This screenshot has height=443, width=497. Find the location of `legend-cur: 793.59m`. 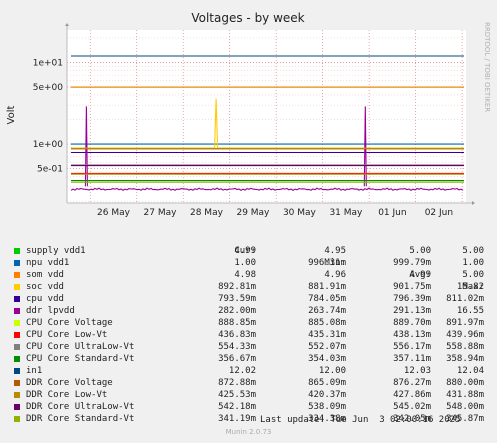

legend-cur: 793.59m is located at coordinates (237, 299).